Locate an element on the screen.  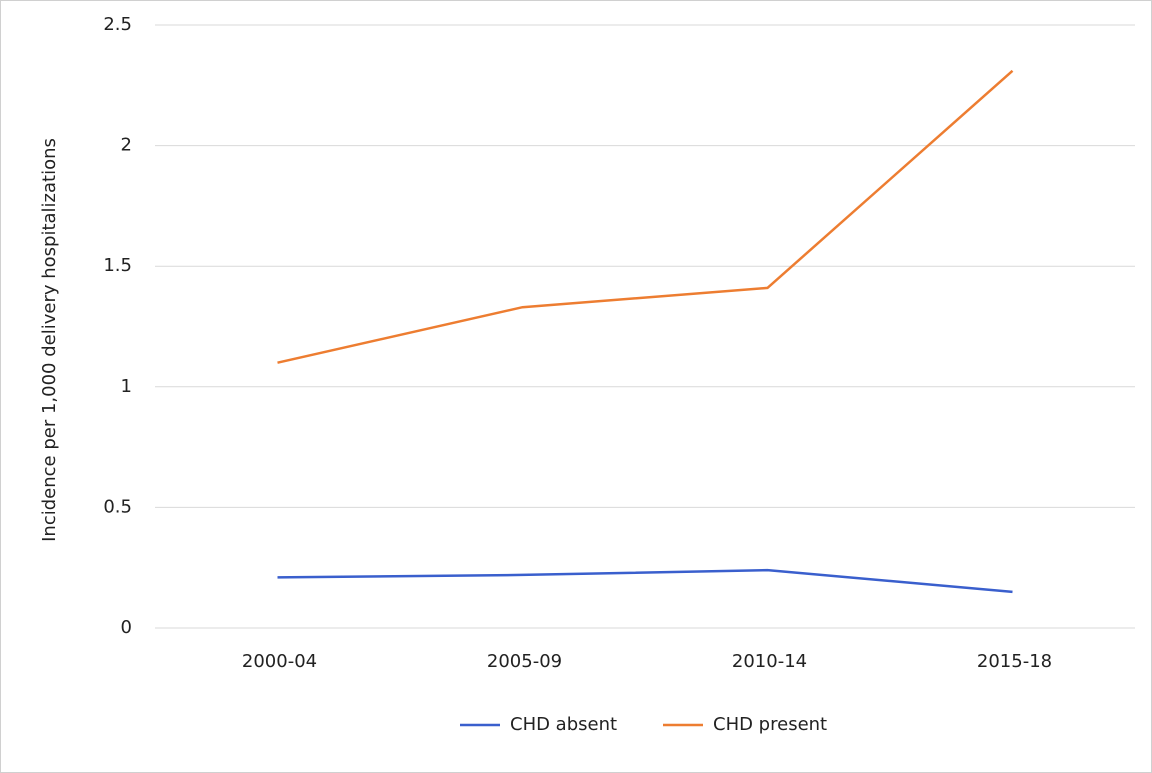
y-tick-label: 2.5 is located at coordinates (117, 24).